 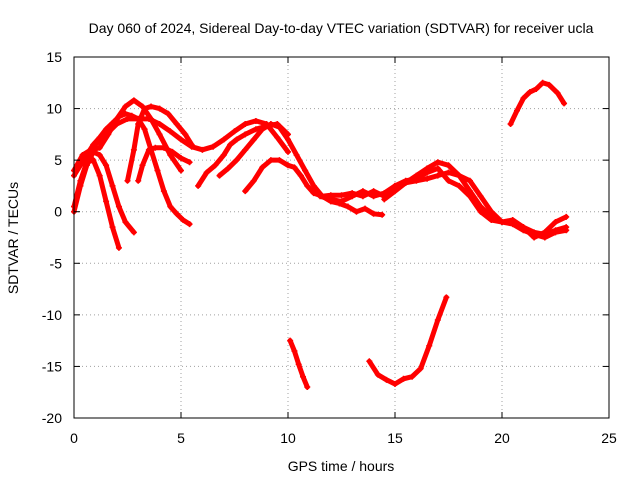 I want to click on x-tick-label: 5, so click(x=181, y=438).